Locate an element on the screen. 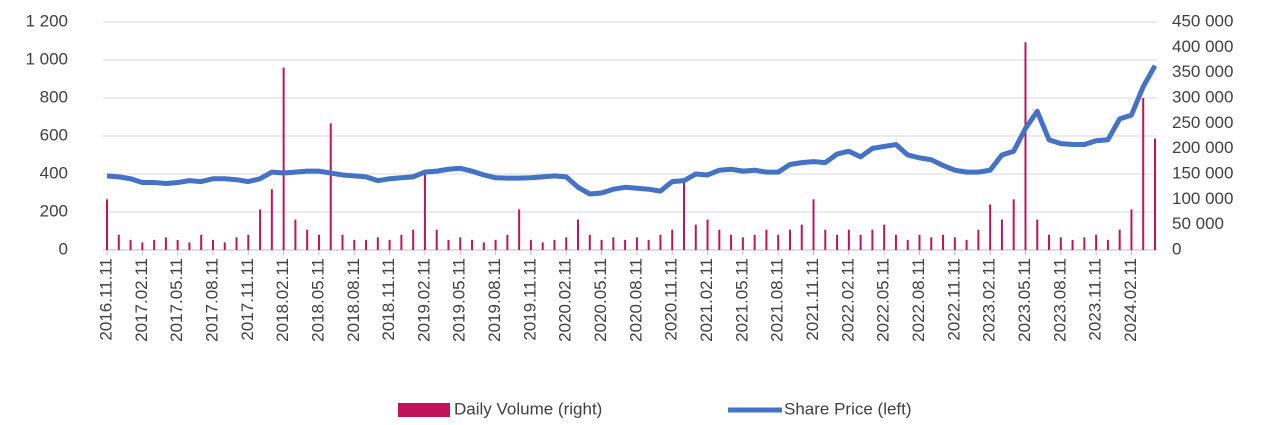 This screenshot has width=1263, height=425. x-tick-label: 2020.08.11 is located at coordinates (635, 300).